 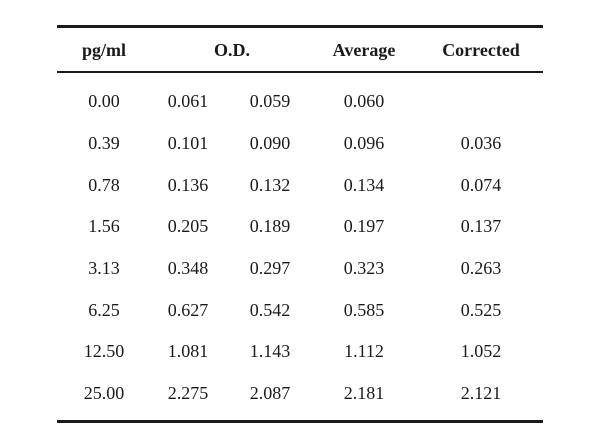 I want to click on cell-corrected: 0.074, so click(x=481, y=184).